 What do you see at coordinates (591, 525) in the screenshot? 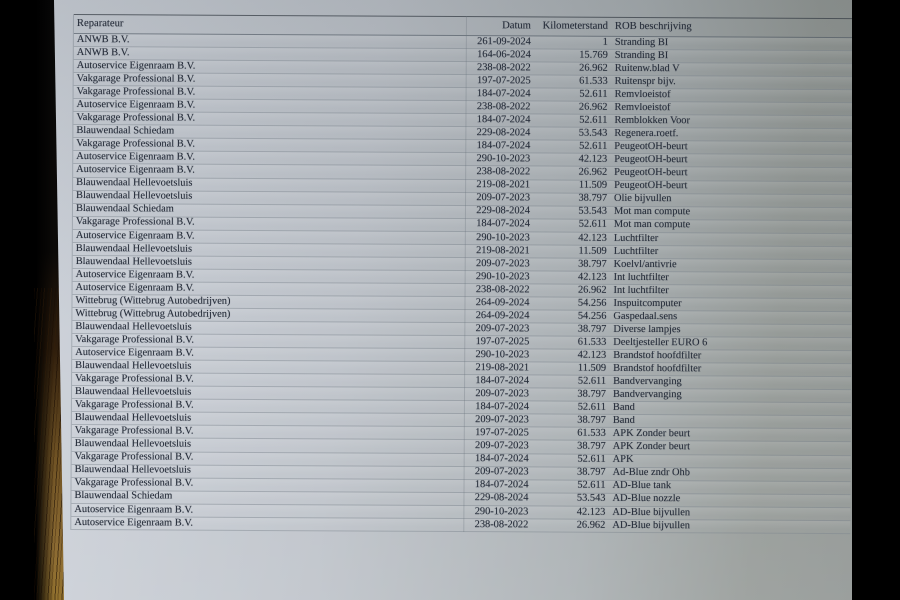
I see `cell-kilometerstand: 26.962` at bounding box center [591, 525].